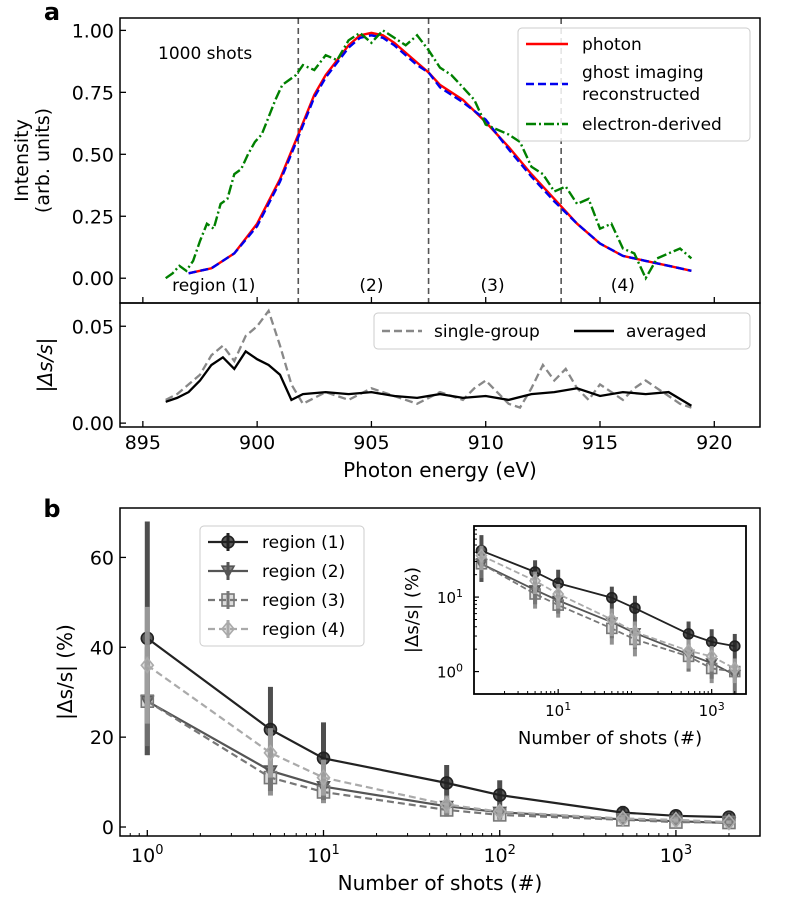  I want to click on legend-label: ghost imaging, so click(643, 73).